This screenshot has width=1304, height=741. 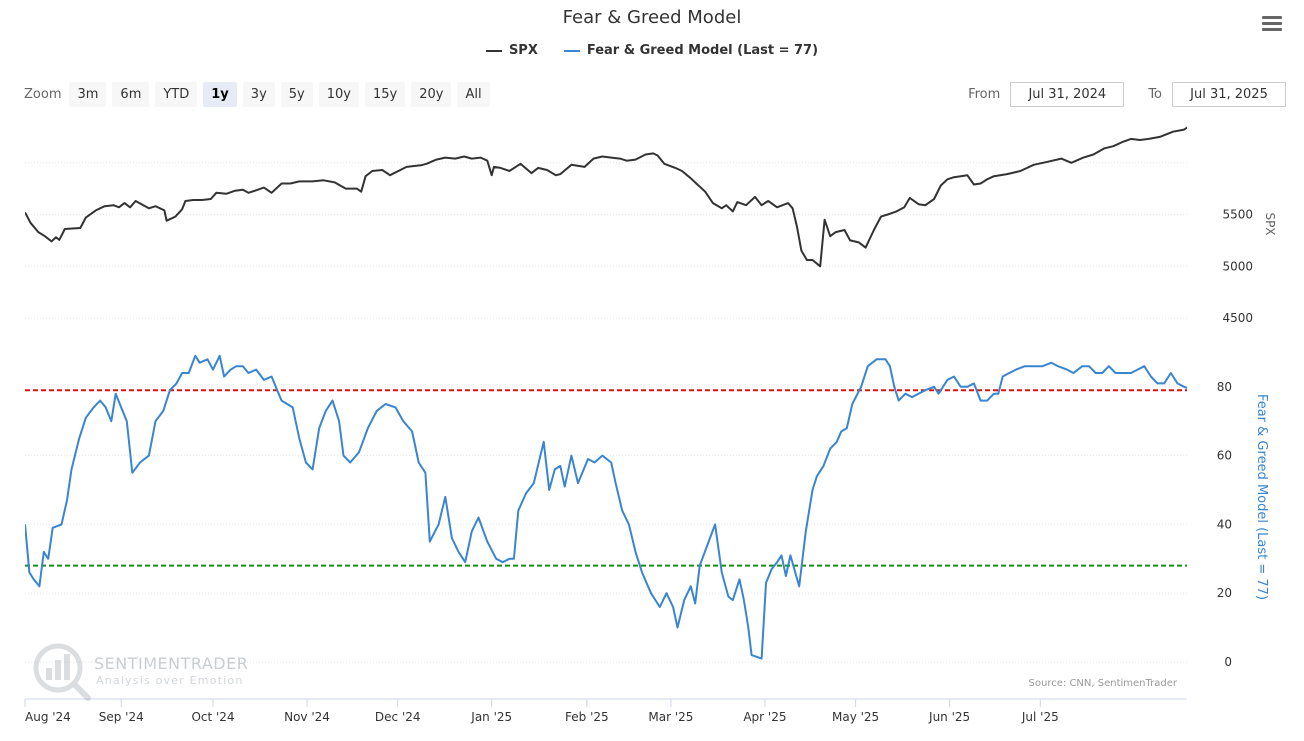 What do you see at coordinates (493, 50) in the screenshot?
I see `legend-swatch-spx` at bounding box center [493, 50].